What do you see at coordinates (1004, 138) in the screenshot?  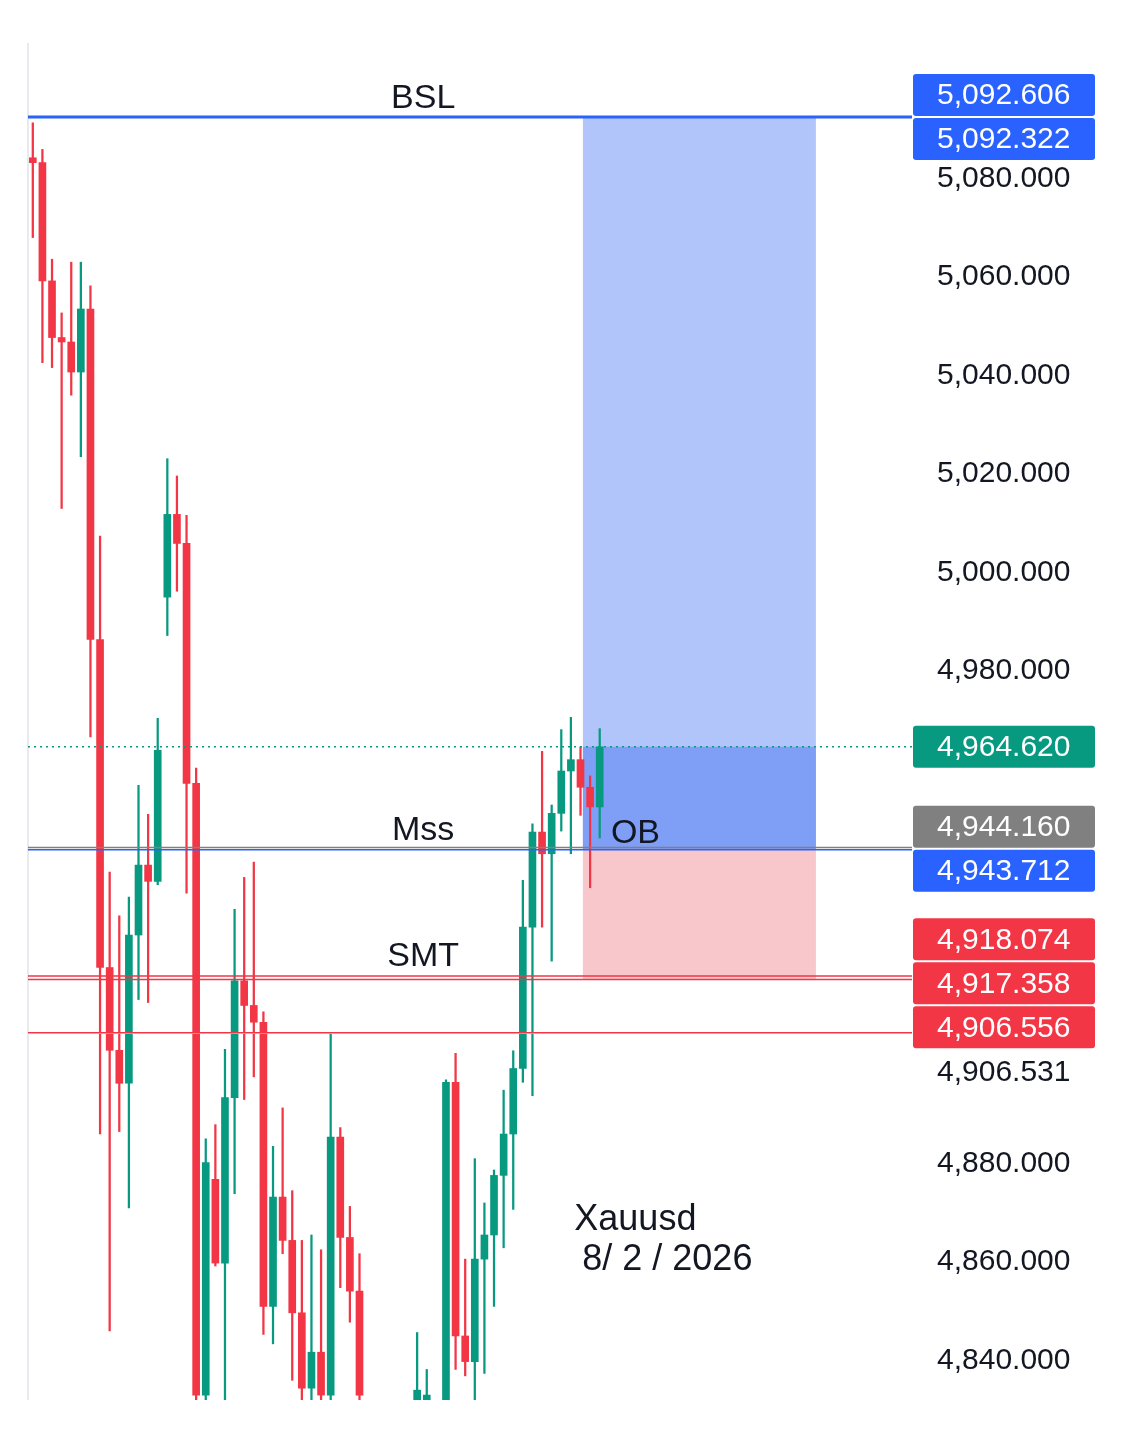 I see `ref-line-label: 5,092.322` at bounding box center [1004, 138].